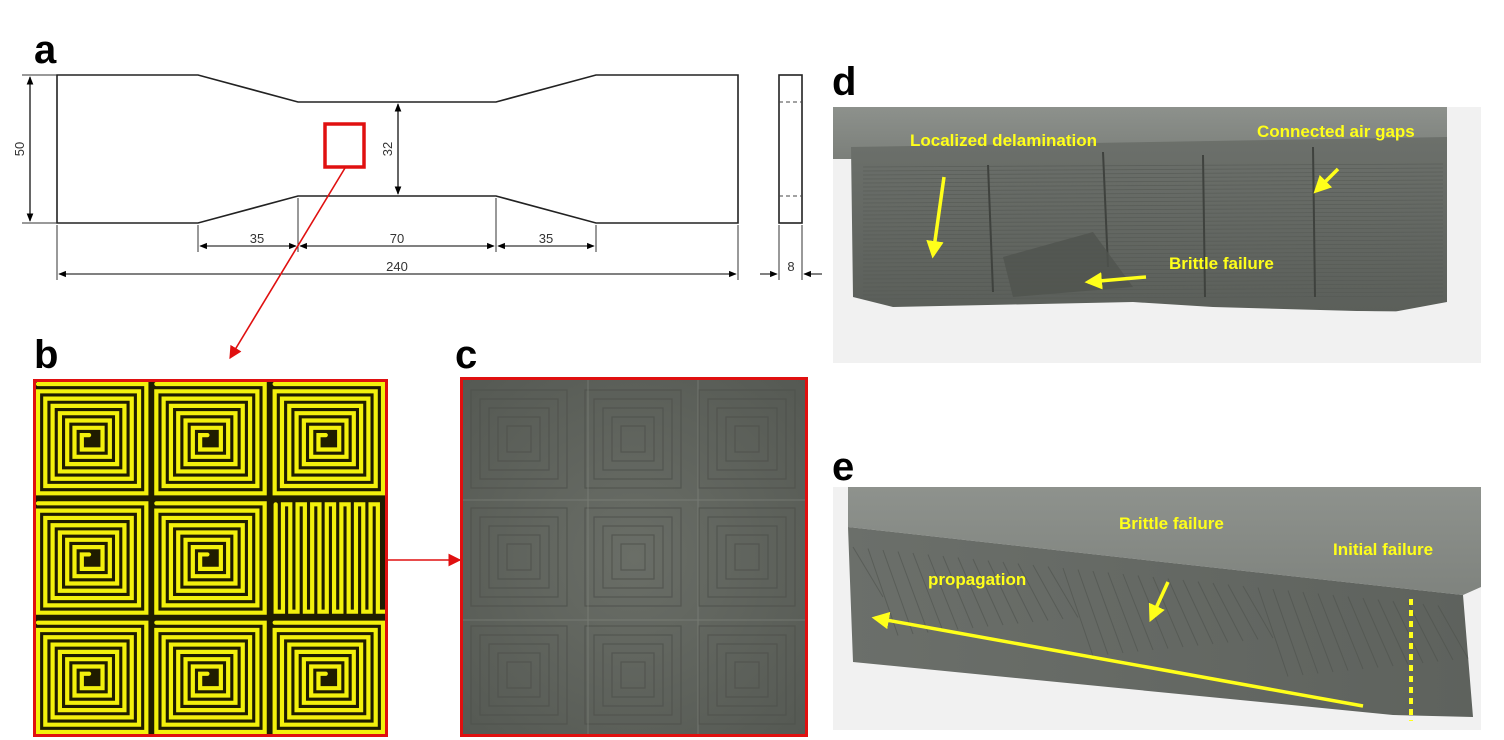  I want to click on specimen-outline, so click(397, 149).